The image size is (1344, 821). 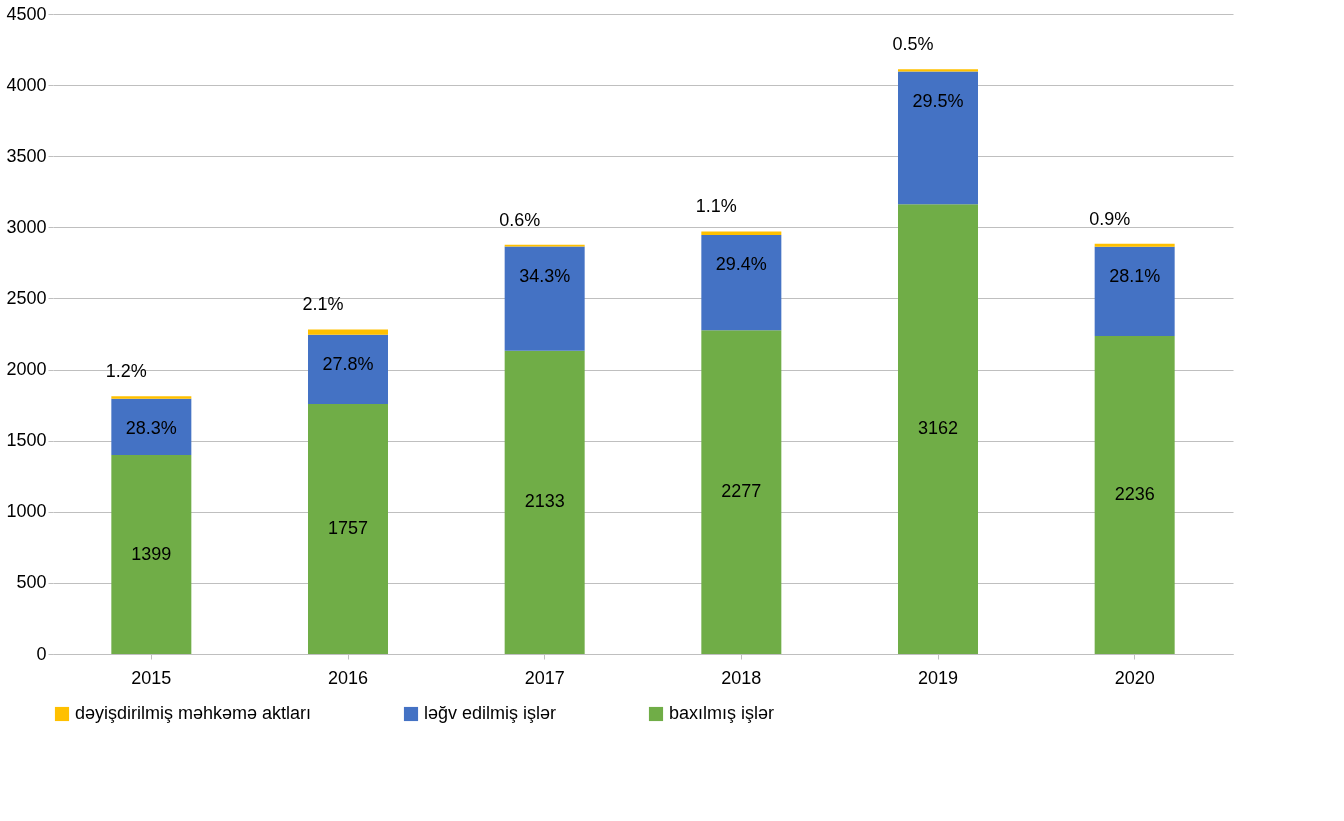 I want to click on annotation: 28.3%, so click(x=151, y=427).